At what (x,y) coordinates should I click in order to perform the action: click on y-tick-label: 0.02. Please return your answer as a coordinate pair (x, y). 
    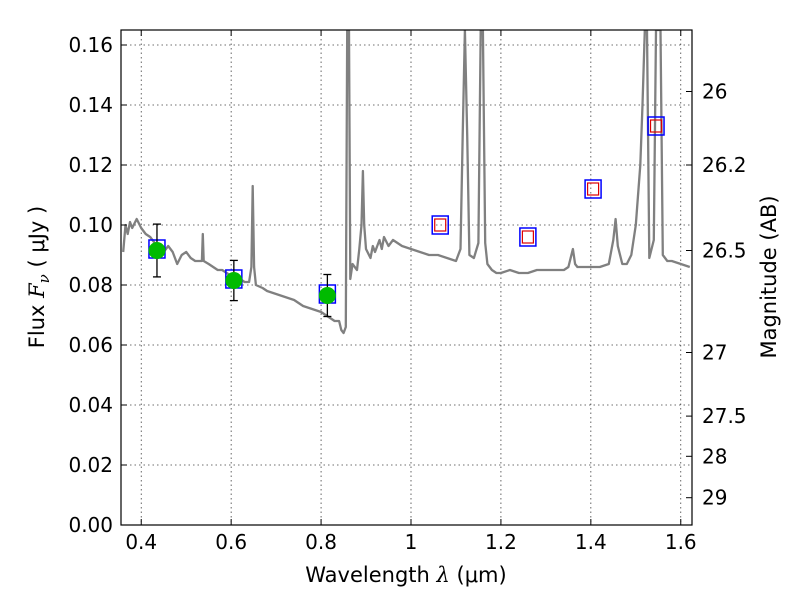
    Looking at the image, I should click on (90, 465).